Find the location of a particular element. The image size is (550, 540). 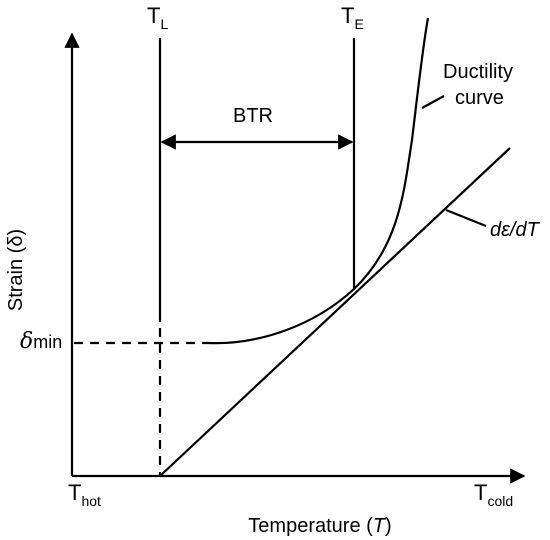

x-axis-label: Temperature (T) is located at coordinates (319, 526).